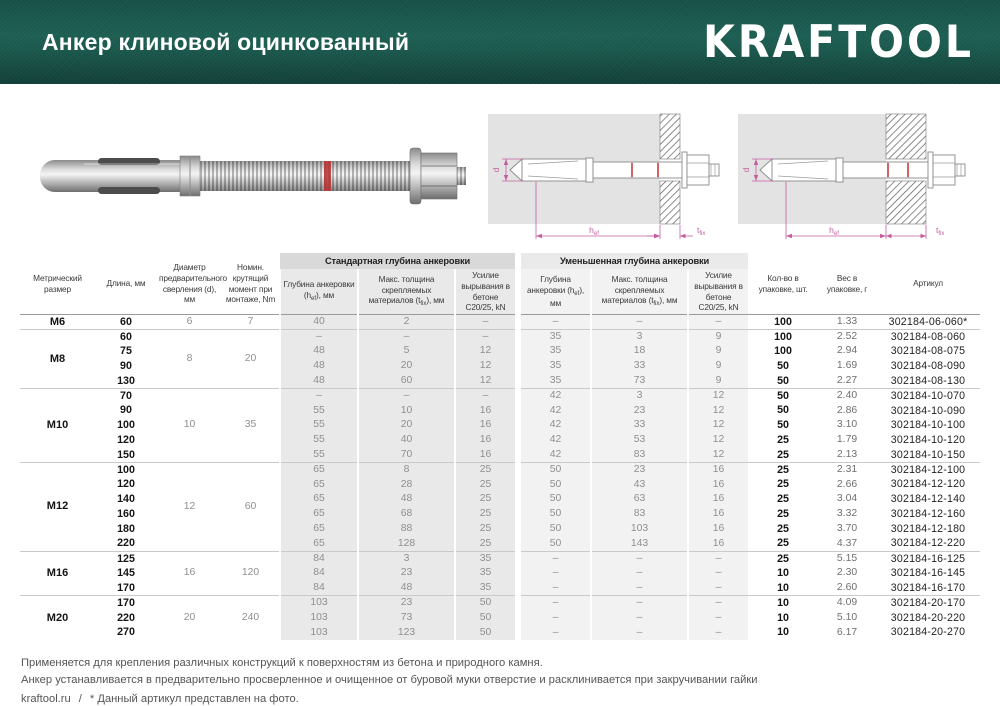 This screenshot has width=1000, height=706. I want to click on reduced-depth-value-cell: 23, so click(639, 470).